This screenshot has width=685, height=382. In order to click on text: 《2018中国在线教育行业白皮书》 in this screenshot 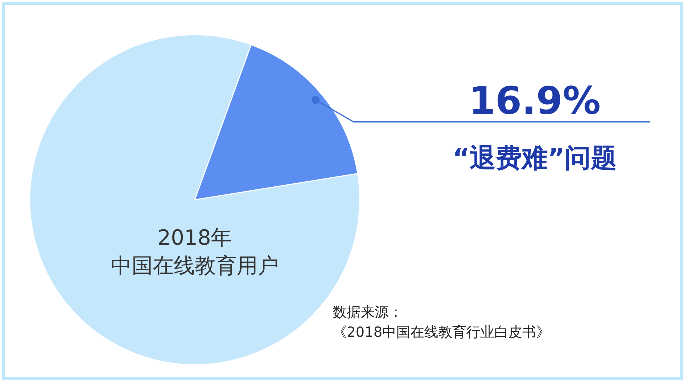, I will do `click(442, 333)`.